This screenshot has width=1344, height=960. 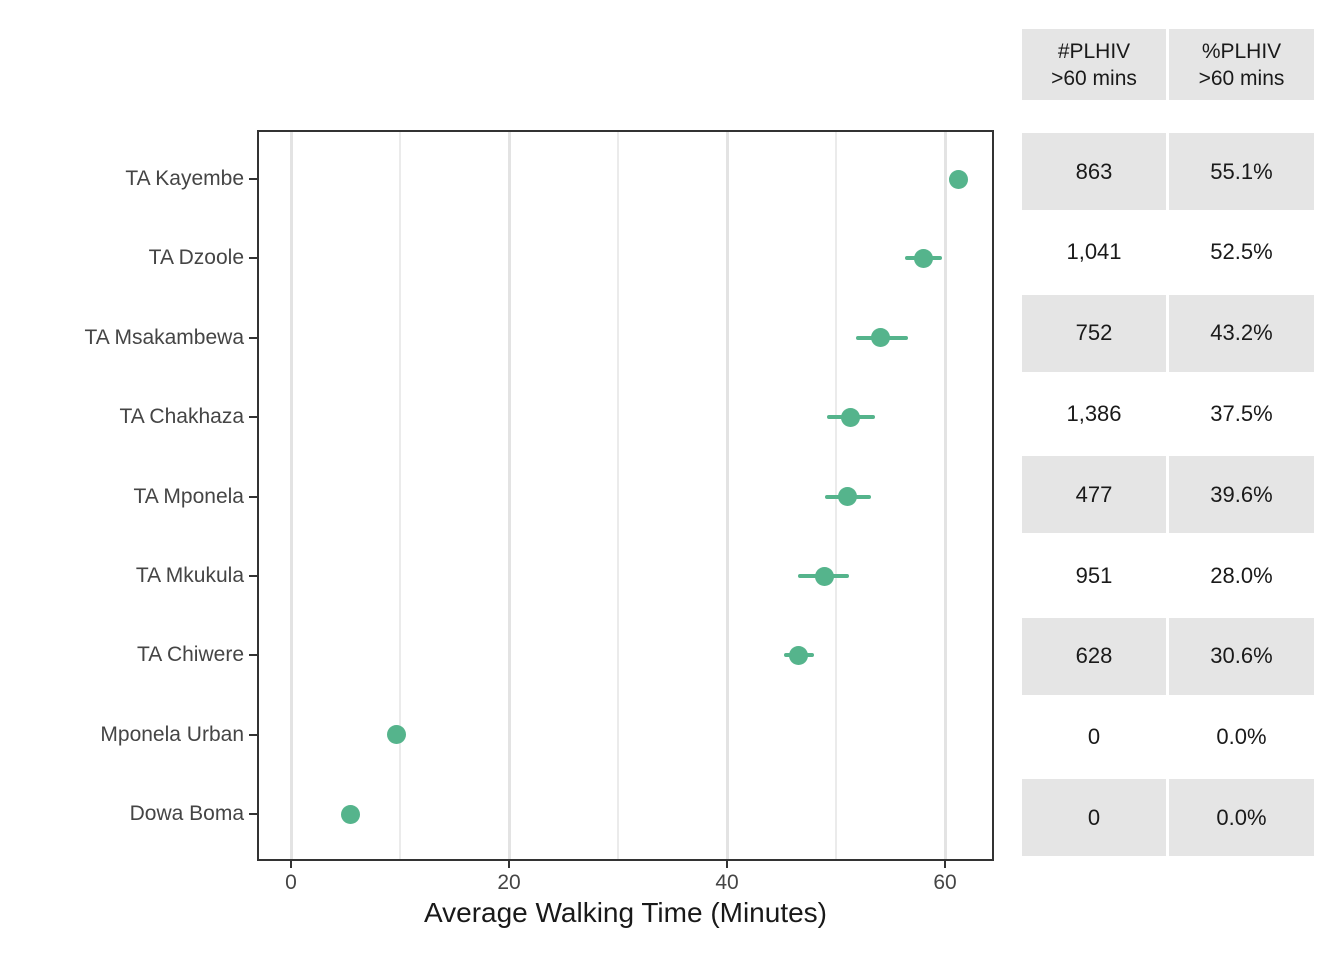 What do you see at coordinates (1241, 575) in the screenshot?
I see `table-cell-pct-plhiv: 28.0%` at bounding box center [1241, 575].